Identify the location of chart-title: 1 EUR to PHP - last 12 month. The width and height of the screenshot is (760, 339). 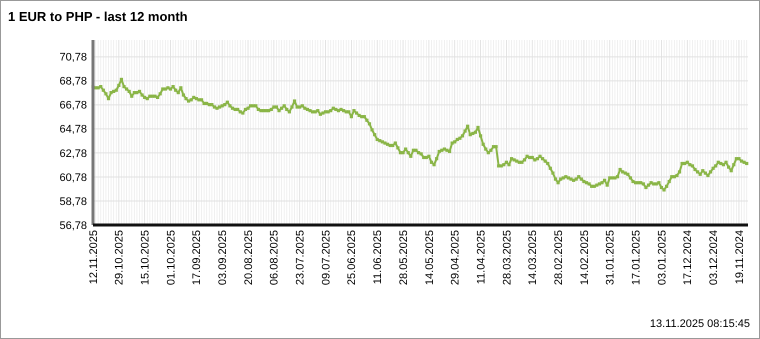
(98, 16).